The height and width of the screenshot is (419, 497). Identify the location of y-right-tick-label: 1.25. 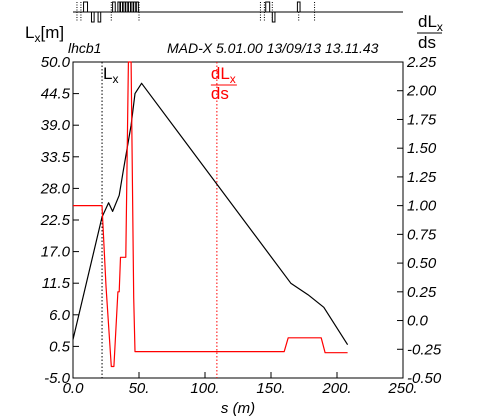
(422, 177).